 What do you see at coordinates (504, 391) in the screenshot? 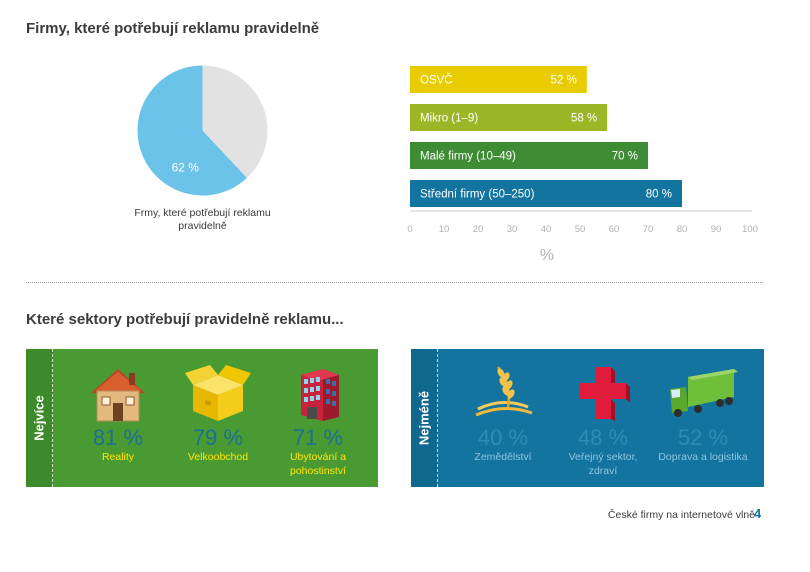
I see `wheat-icon` at bounding box center [504, 391].